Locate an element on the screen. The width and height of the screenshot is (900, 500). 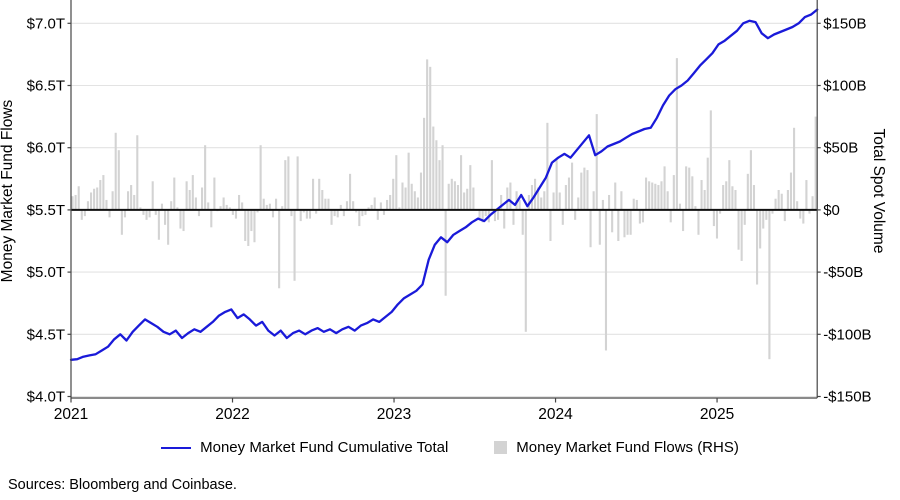
right-axis-tick-label: $50B is located at coordinates (840, 148).